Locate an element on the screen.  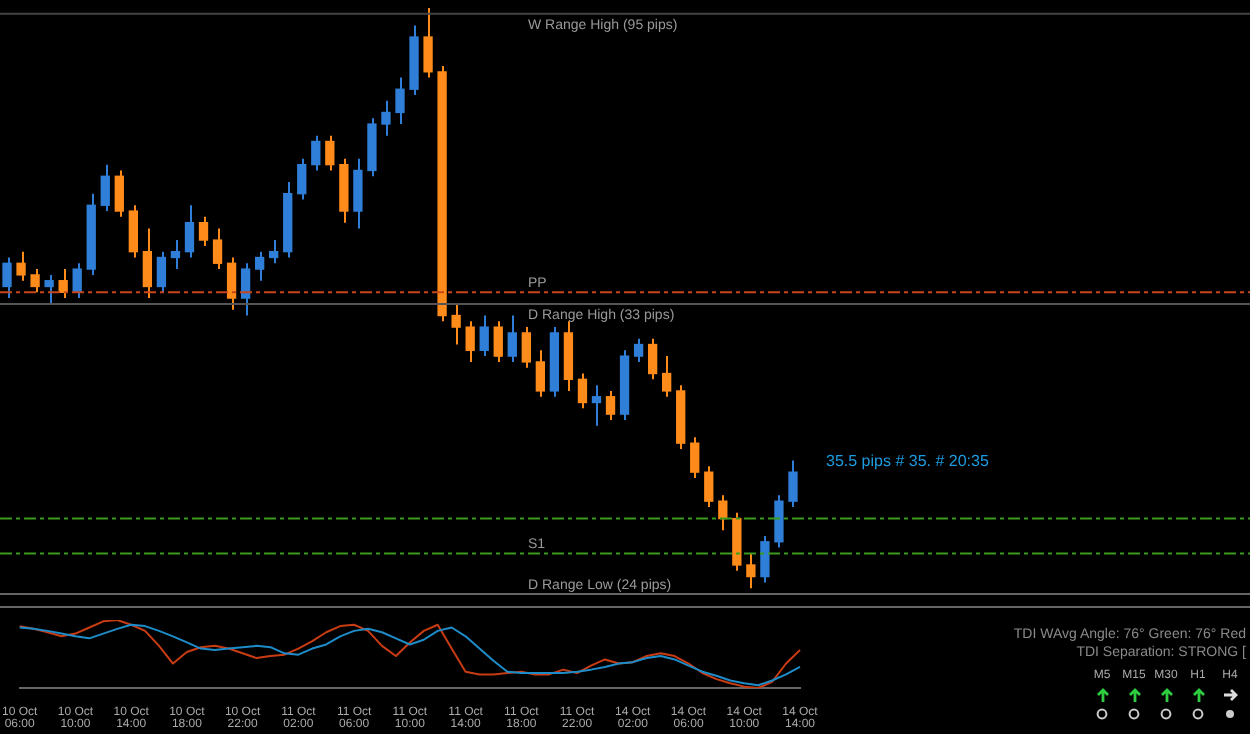
text: 35.5 pips # 35. # 20:35 is located at coordinates (907, 461).